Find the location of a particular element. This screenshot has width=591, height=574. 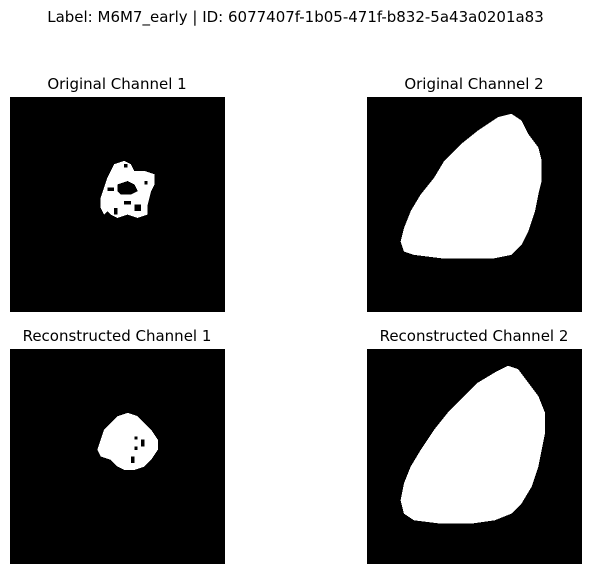

original-channel-1-mask is located at coordinates (117, 204).